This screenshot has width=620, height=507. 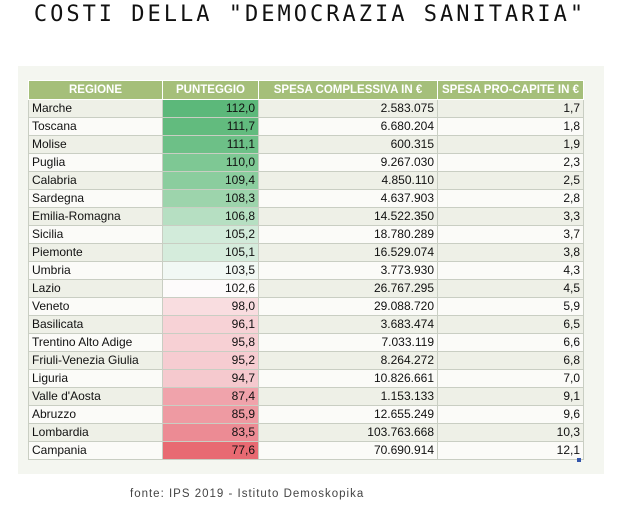 I want to click on cell-spesa-pro-capite: 1,8, so click(x=510, y=126).